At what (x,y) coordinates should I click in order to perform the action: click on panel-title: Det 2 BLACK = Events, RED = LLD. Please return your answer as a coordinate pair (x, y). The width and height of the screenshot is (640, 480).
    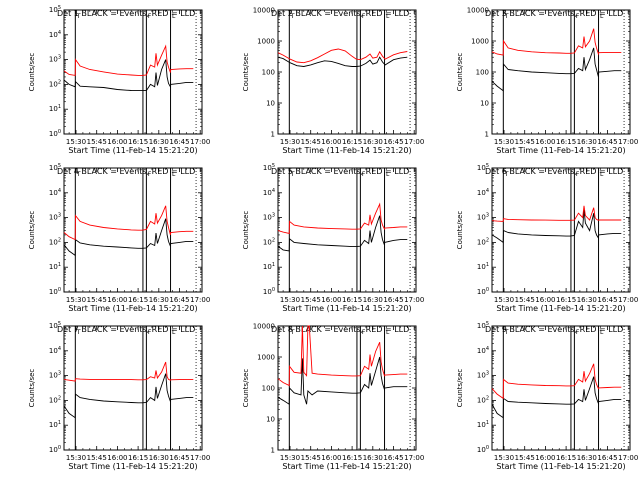
    Looking at the image, I should click on (340, 13).